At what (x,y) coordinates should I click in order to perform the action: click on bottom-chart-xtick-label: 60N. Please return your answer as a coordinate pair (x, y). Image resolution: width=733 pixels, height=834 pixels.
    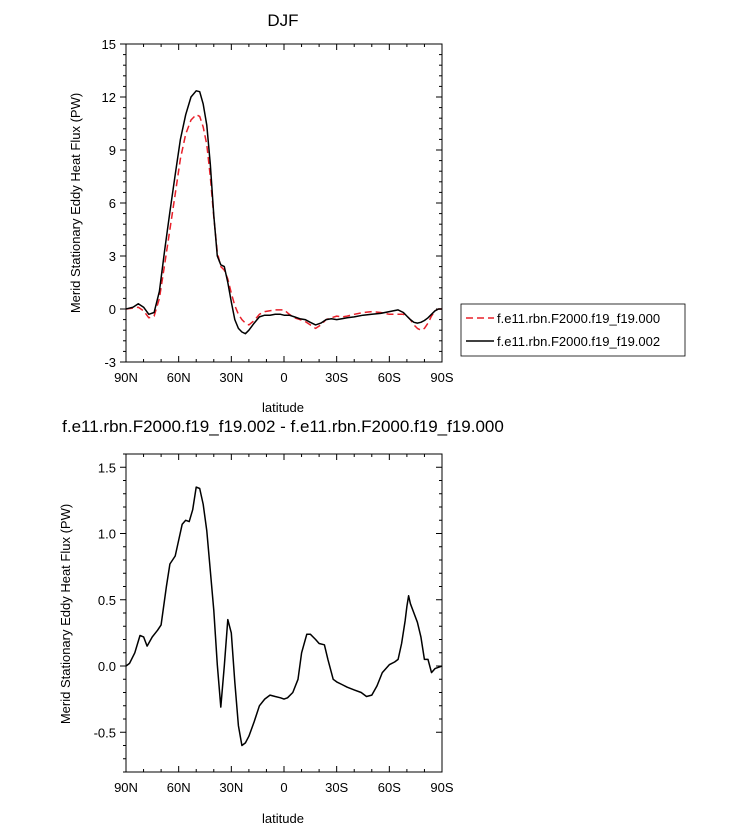
    Looking at the image, I should click on (179, 787).